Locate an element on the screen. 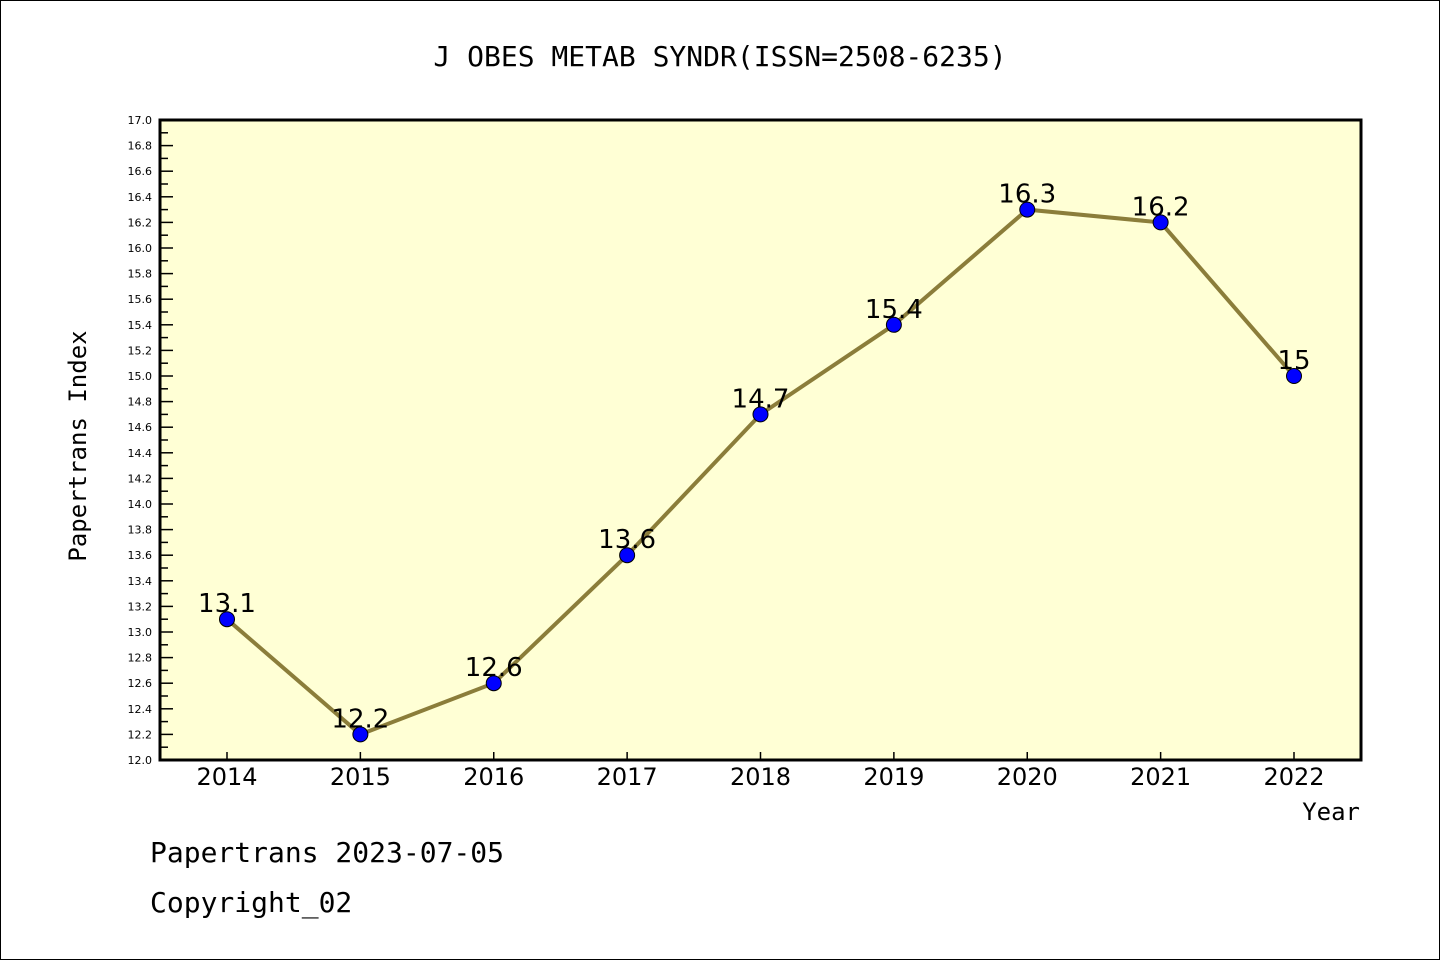  y-tick-label: 12.6 is located at coordinates (140, 683).